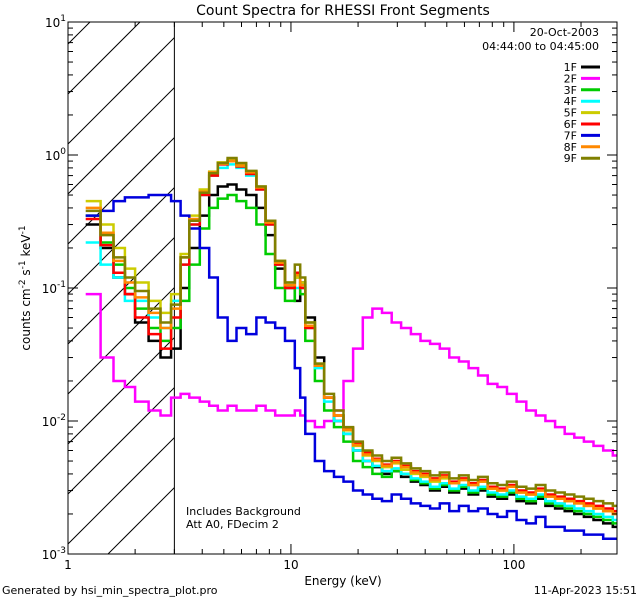  Describe the element at coordinates (61, 285) in the screenshot. I see `y-tick-label-exponent: -1` at that location.